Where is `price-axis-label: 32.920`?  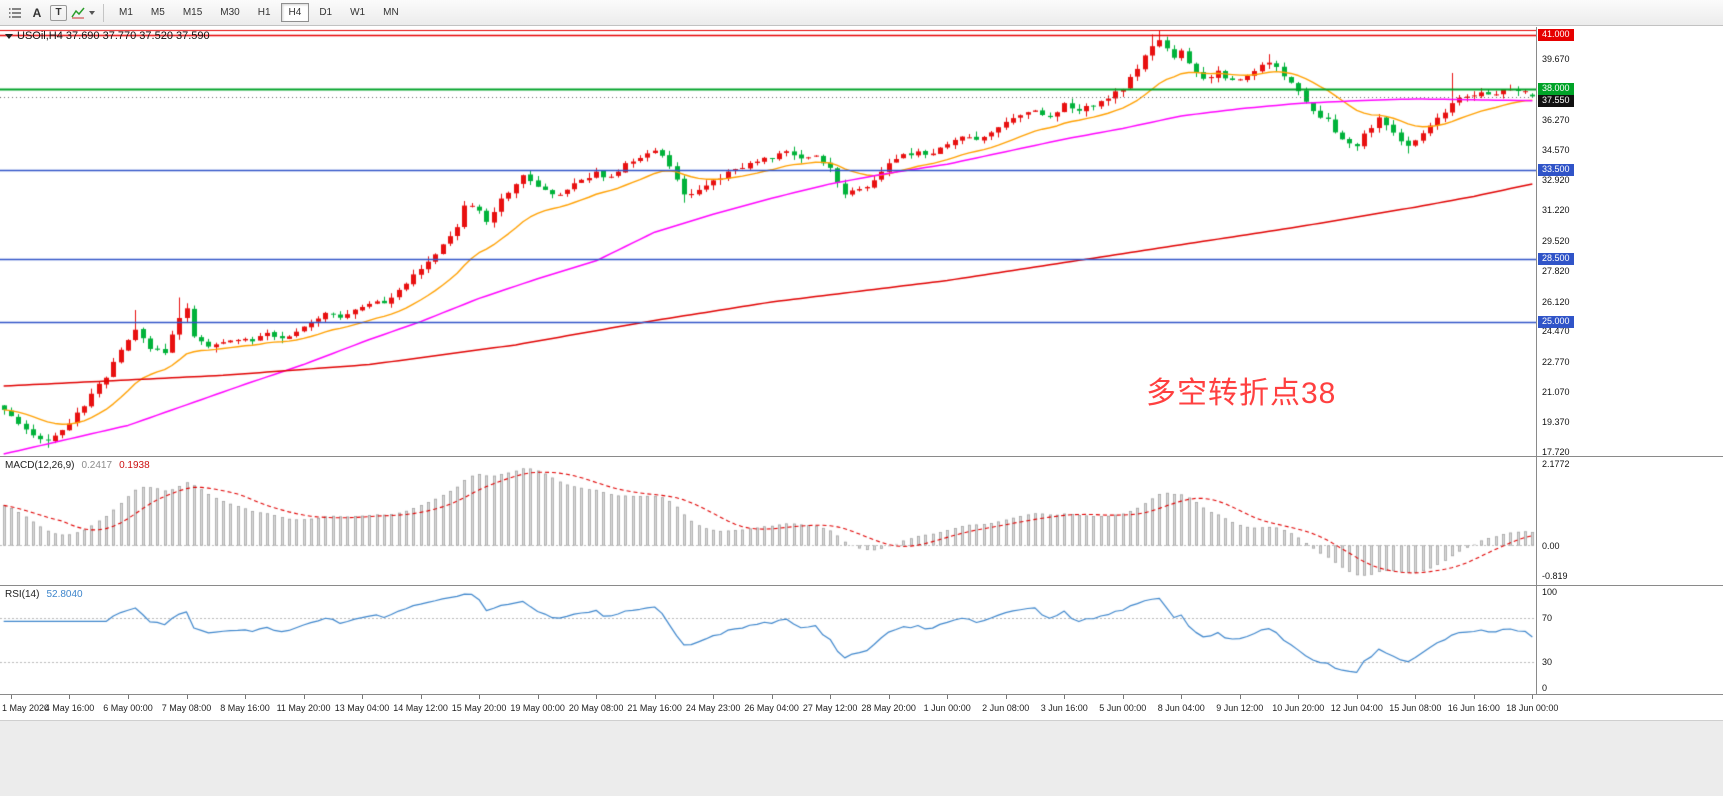 price-axis-label: 32.920 is located at coordinates (1556, 179).